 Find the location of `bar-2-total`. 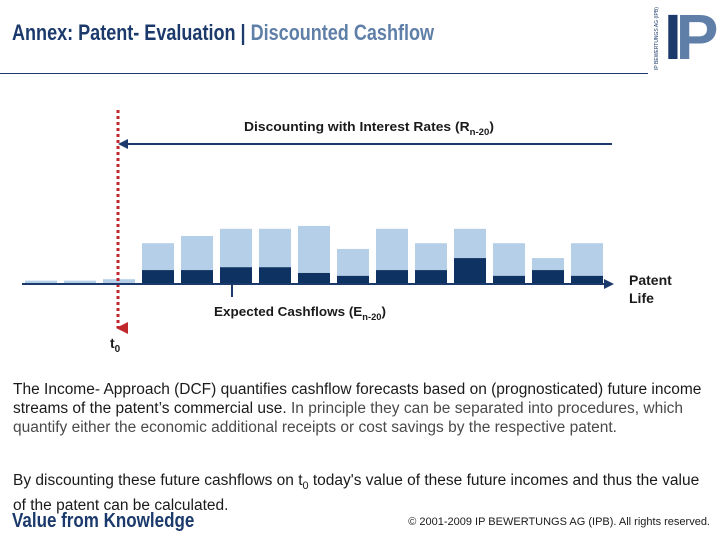

bar-2-total is located at coordinates (80, 282).